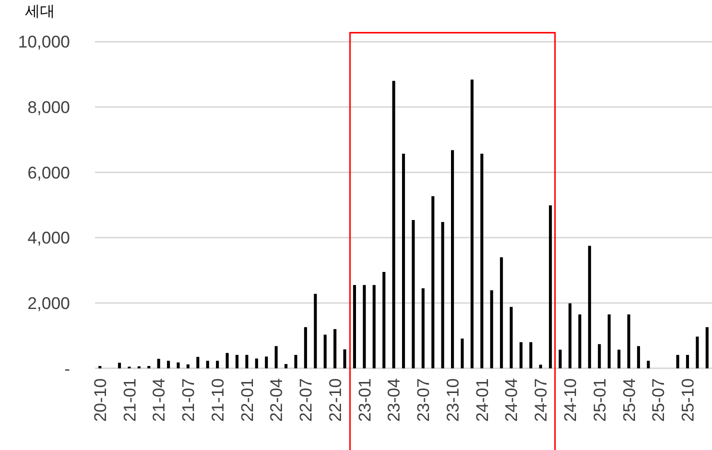 This screenshot has width=712, height=450. Describe the element at coordinates (424, 400) in the screenshot. I see `x-tick-label: 23-07` at that location.